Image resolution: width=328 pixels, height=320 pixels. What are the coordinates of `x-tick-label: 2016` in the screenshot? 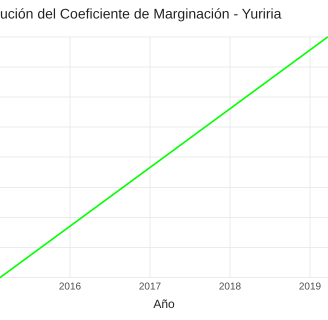 It's located at (70, 286).